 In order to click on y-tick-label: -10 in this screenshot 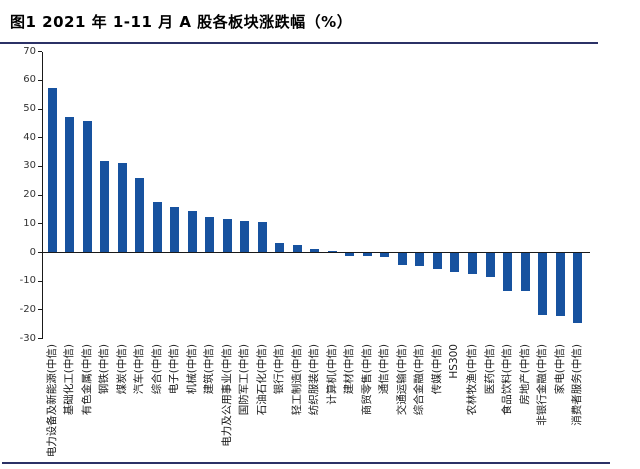, I will do `click(27, 281)`.